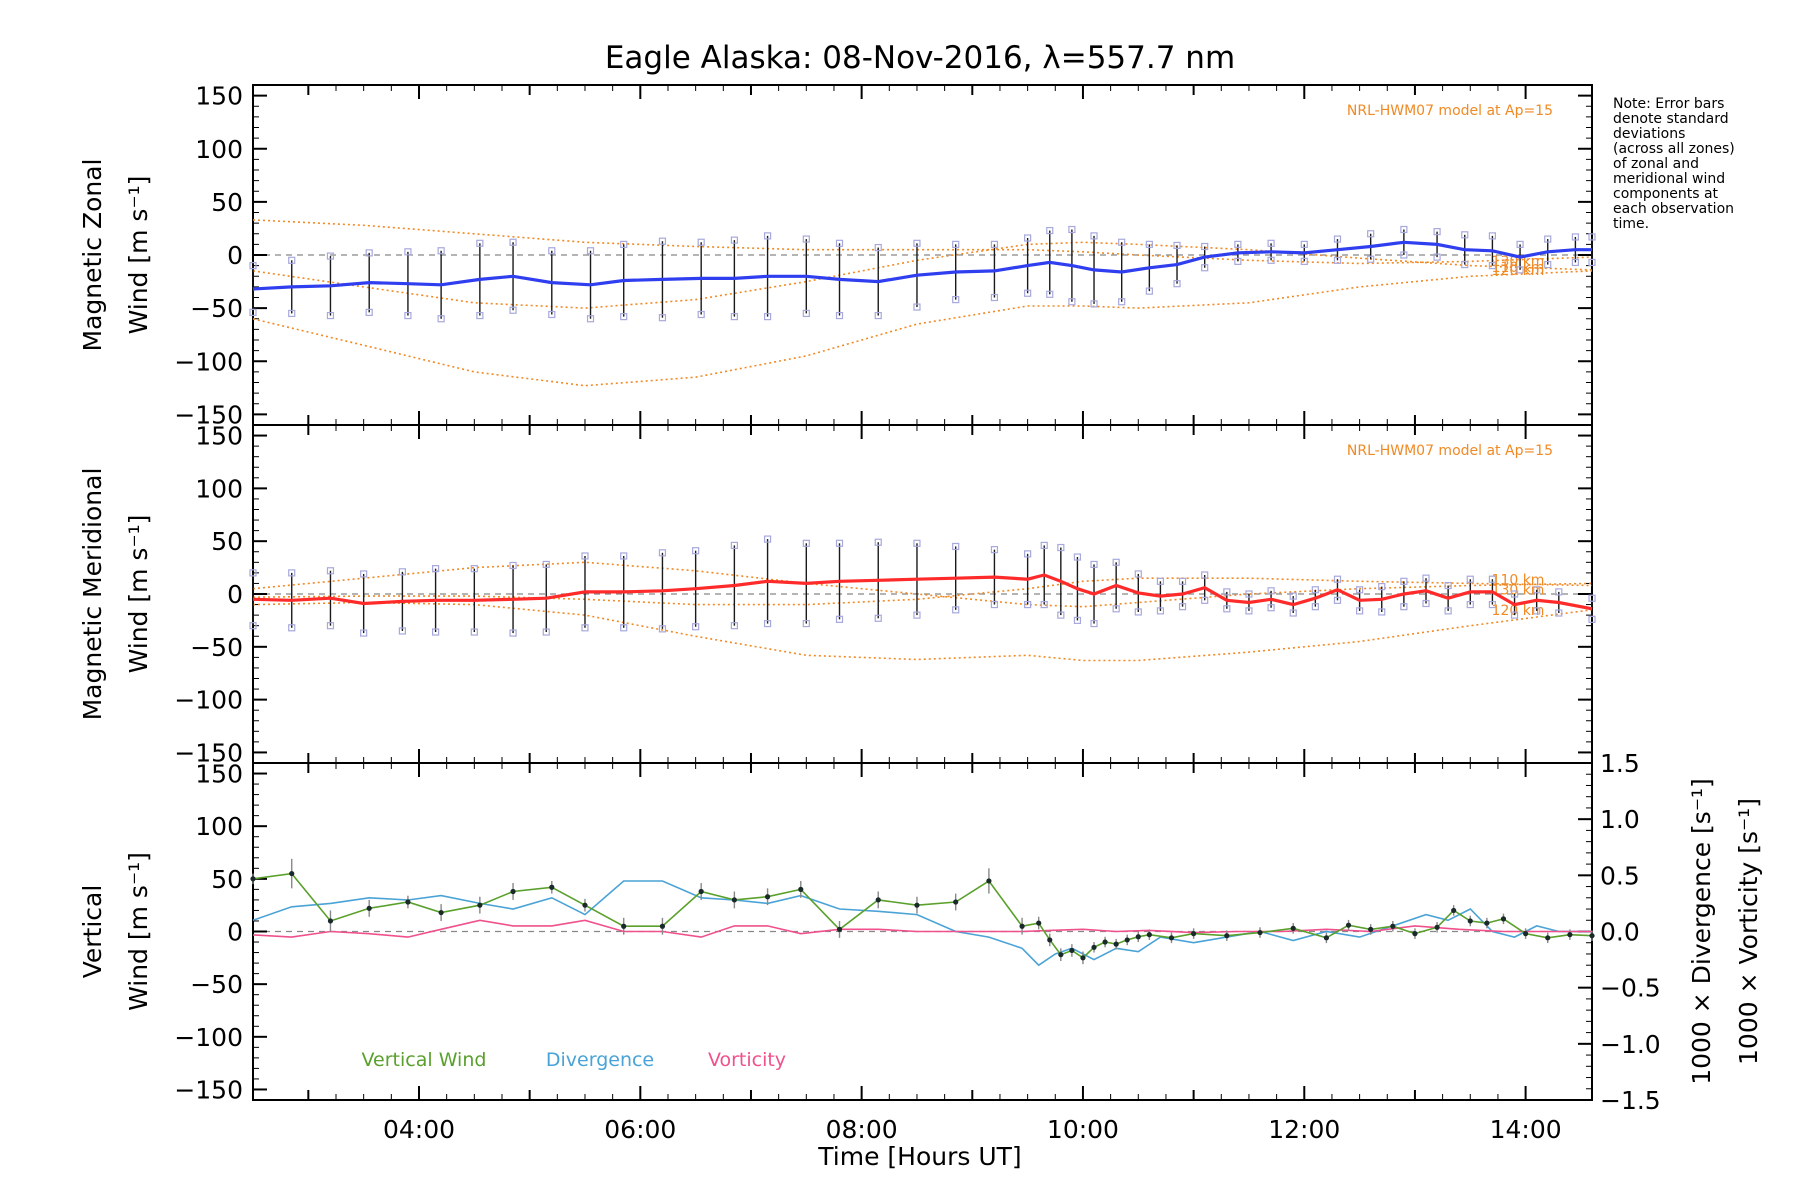 The image size is (1800, 1200). I want to click on y2-tick-label: −0.5, so click(1630, 988).